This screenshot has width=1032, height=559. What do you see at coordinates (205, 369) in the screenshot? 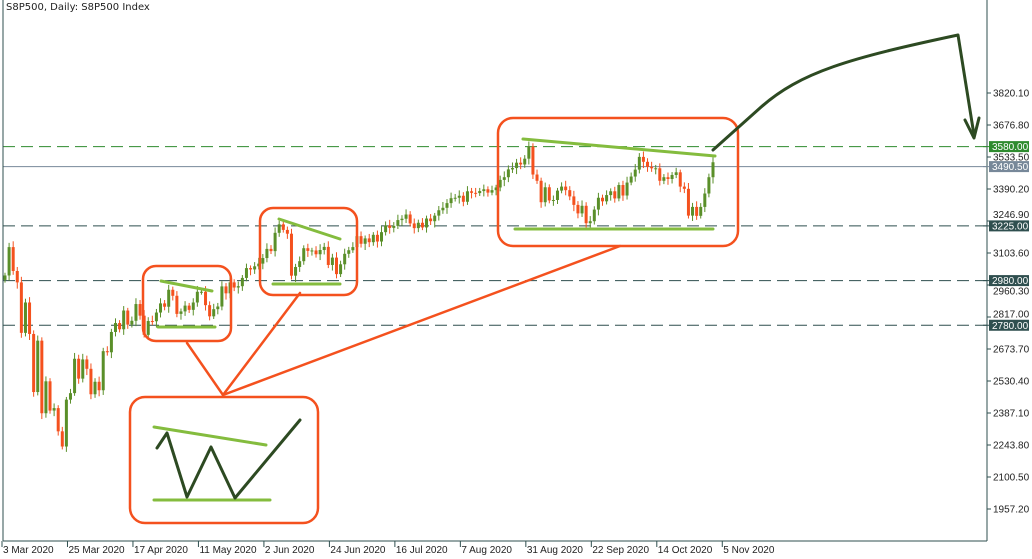
I see `callout-line` at bounding box center [205, 369].